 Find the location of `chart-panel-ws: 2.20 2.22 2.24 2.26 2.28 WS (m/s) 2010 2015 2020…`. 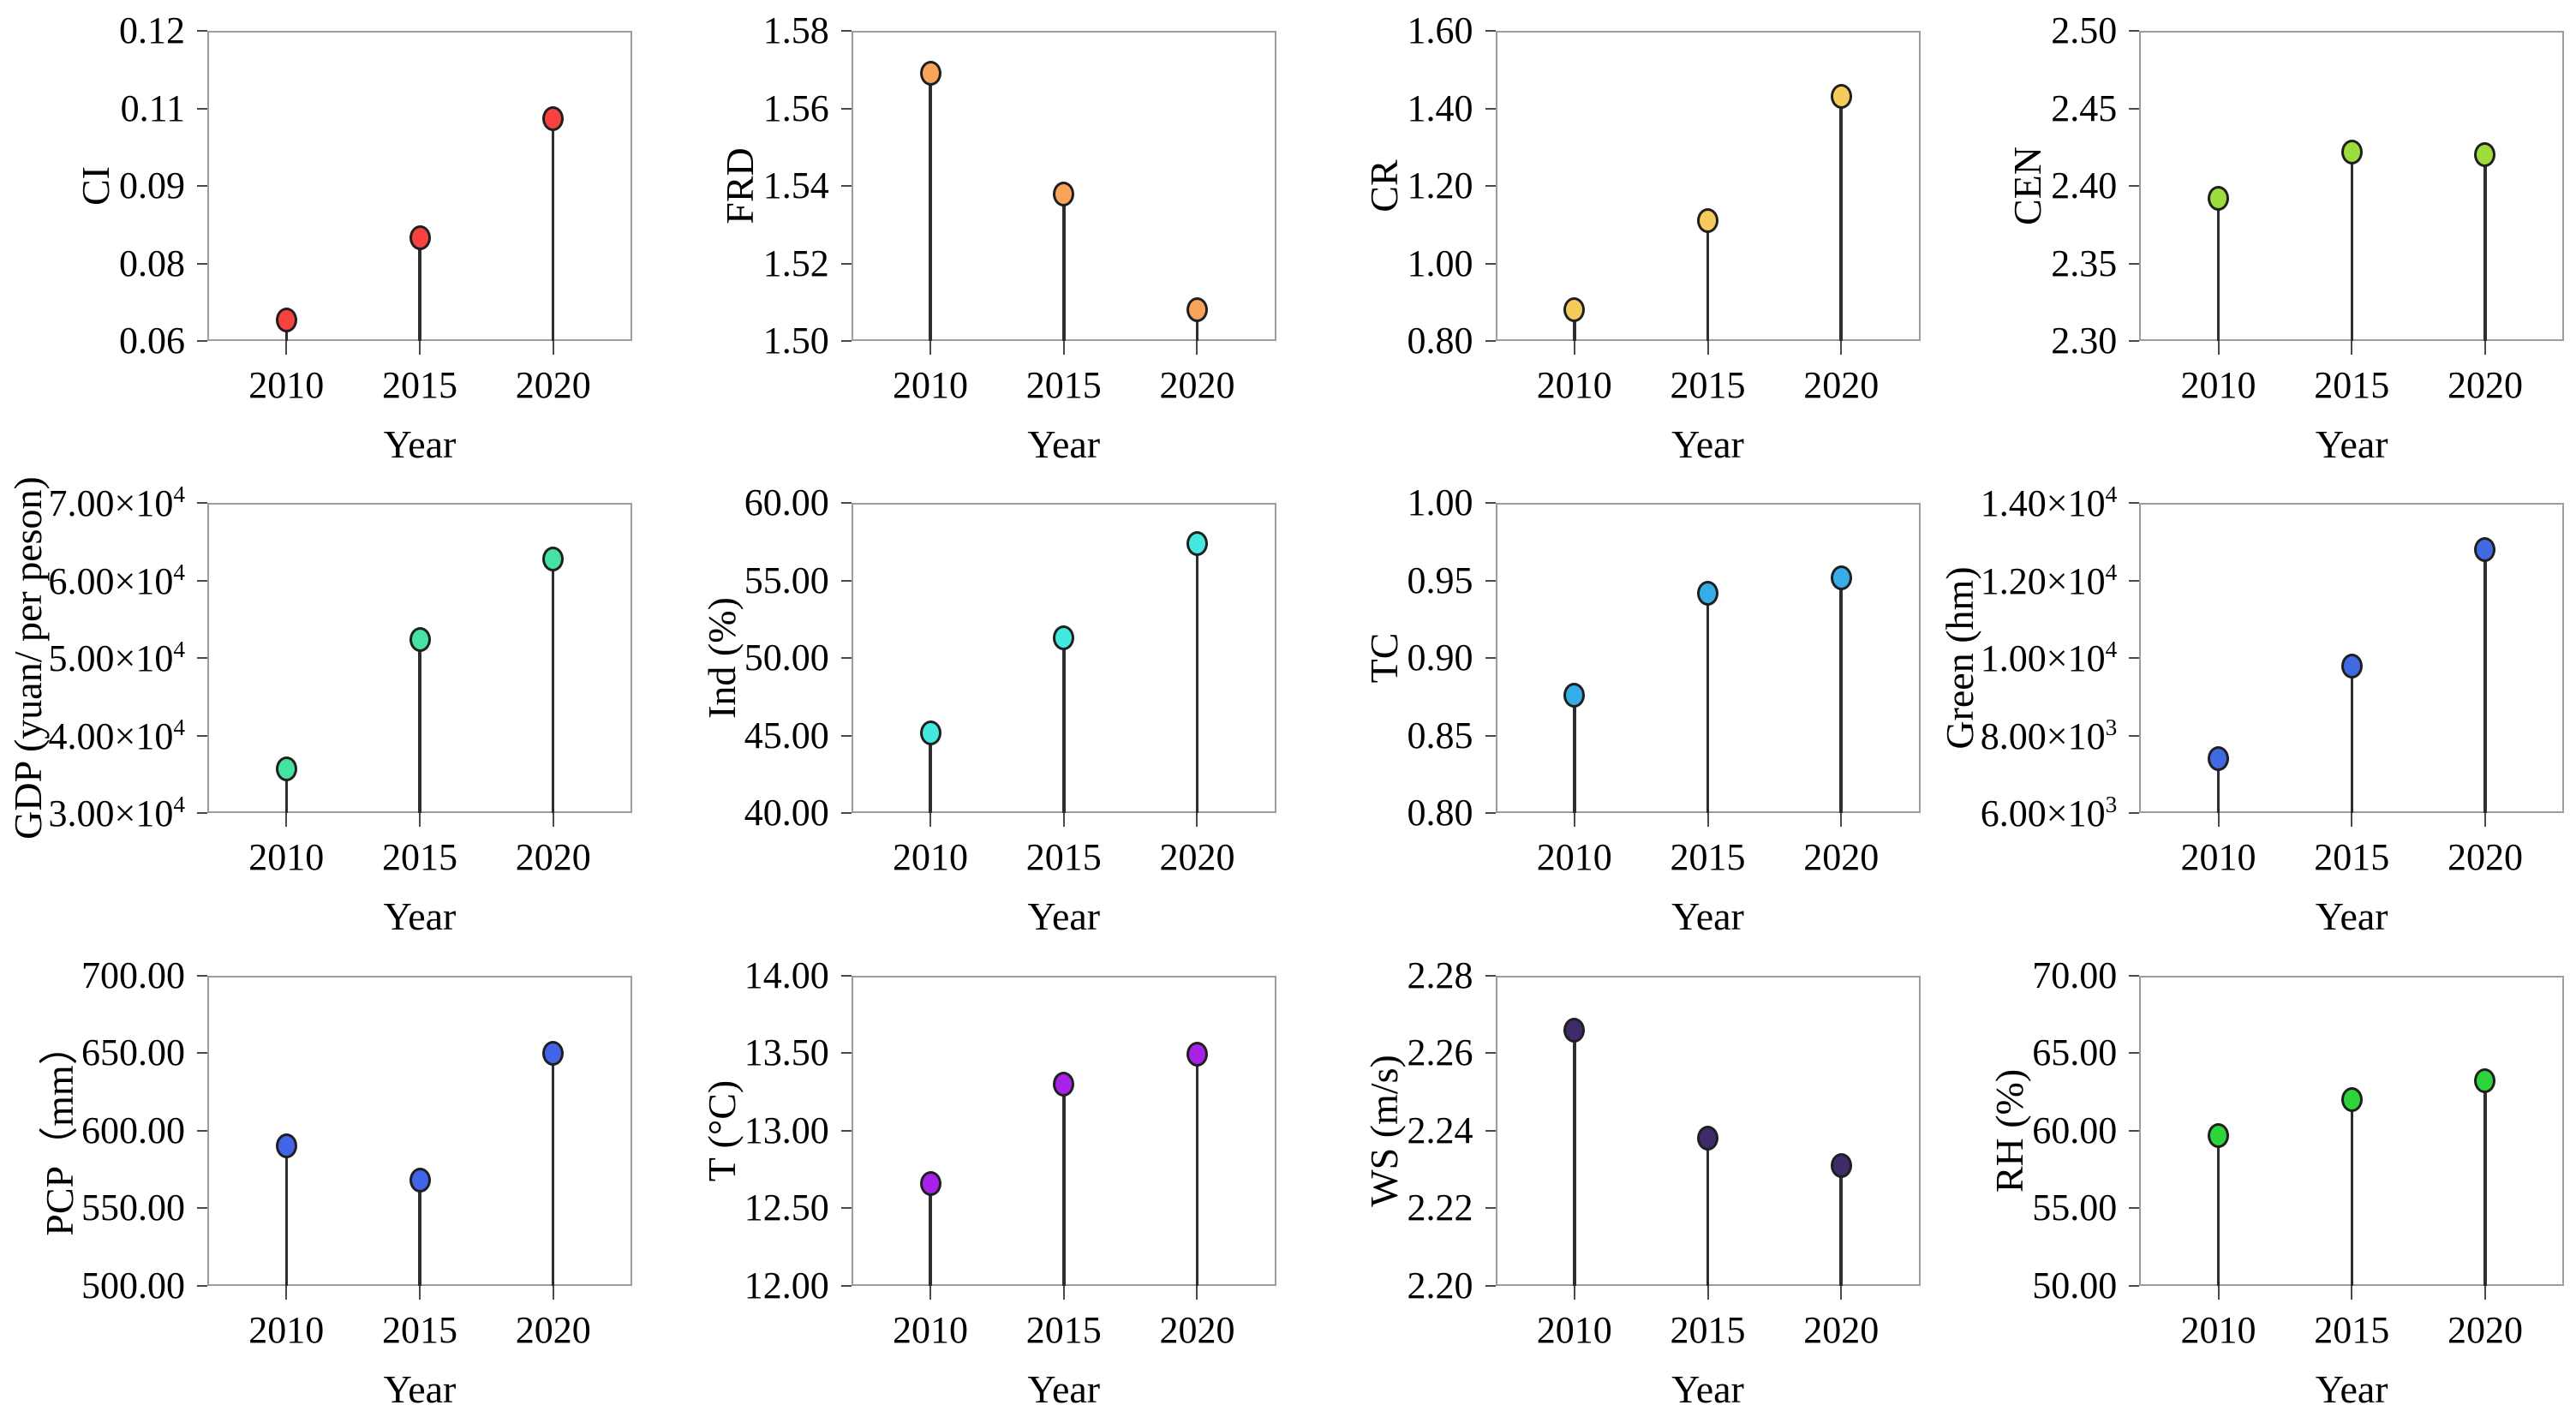

chart-panel-ws: 2.20 2.22 2.24 2.26 2.28 WS (m/s) 2010 2015 2020… is located at coordinates (1611, 1181).